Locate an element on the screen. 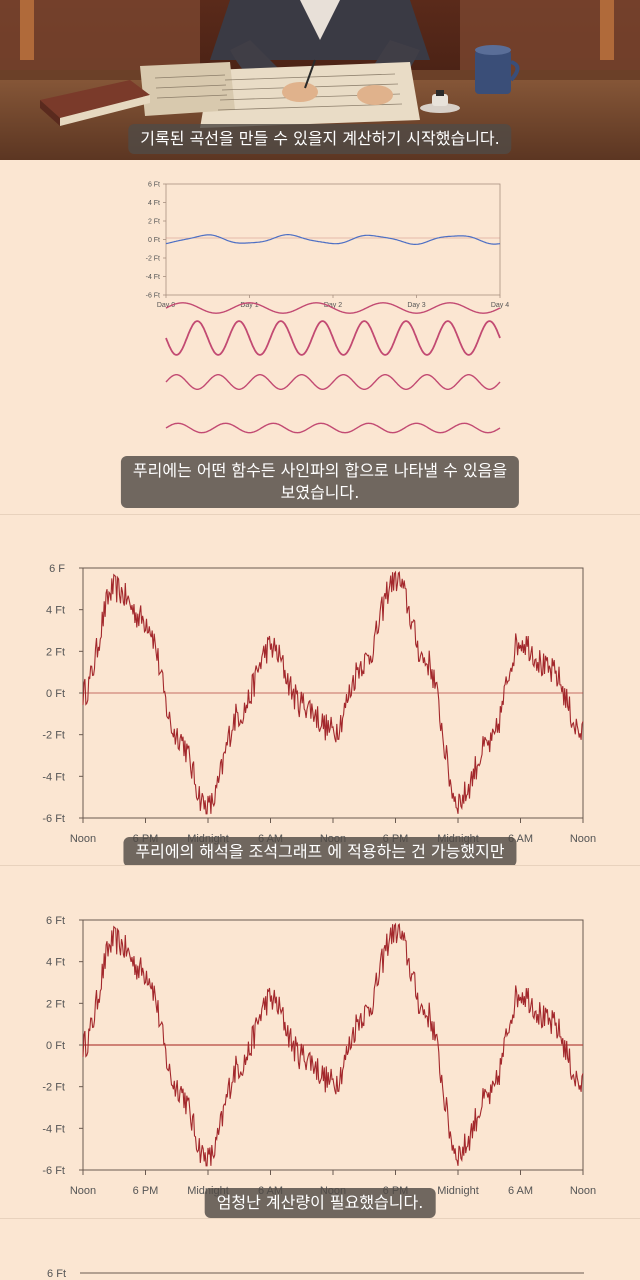 The width and height of the screenshot is (640, 1280). books is located at coordinates (95, 99).